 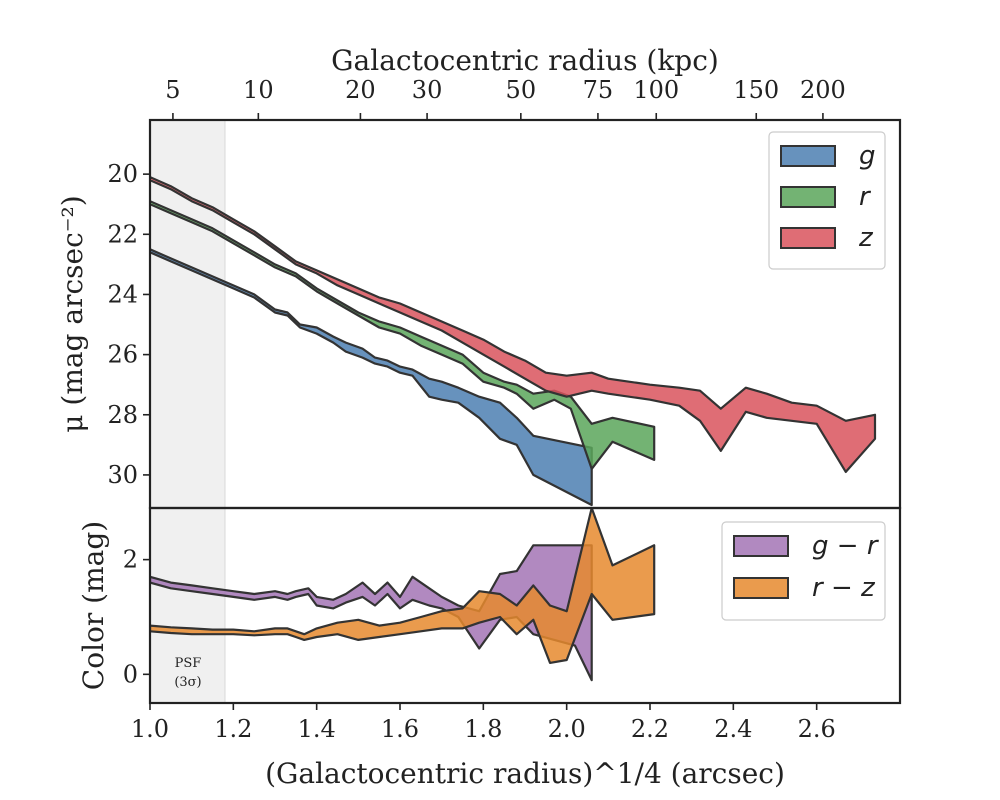 What do you see at coordinates (756, 90) in the screenshot?
I see `top-x-tick-label: 150` at bounding box center [756, 90].